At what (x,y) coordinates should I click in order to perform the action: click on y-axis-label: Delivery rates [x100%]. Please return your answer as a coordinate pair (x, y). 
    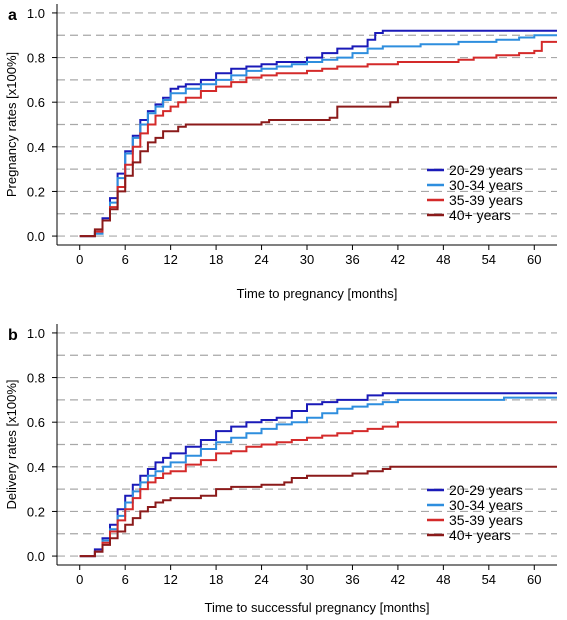
    Looking at the image, I should click on (11, 444).